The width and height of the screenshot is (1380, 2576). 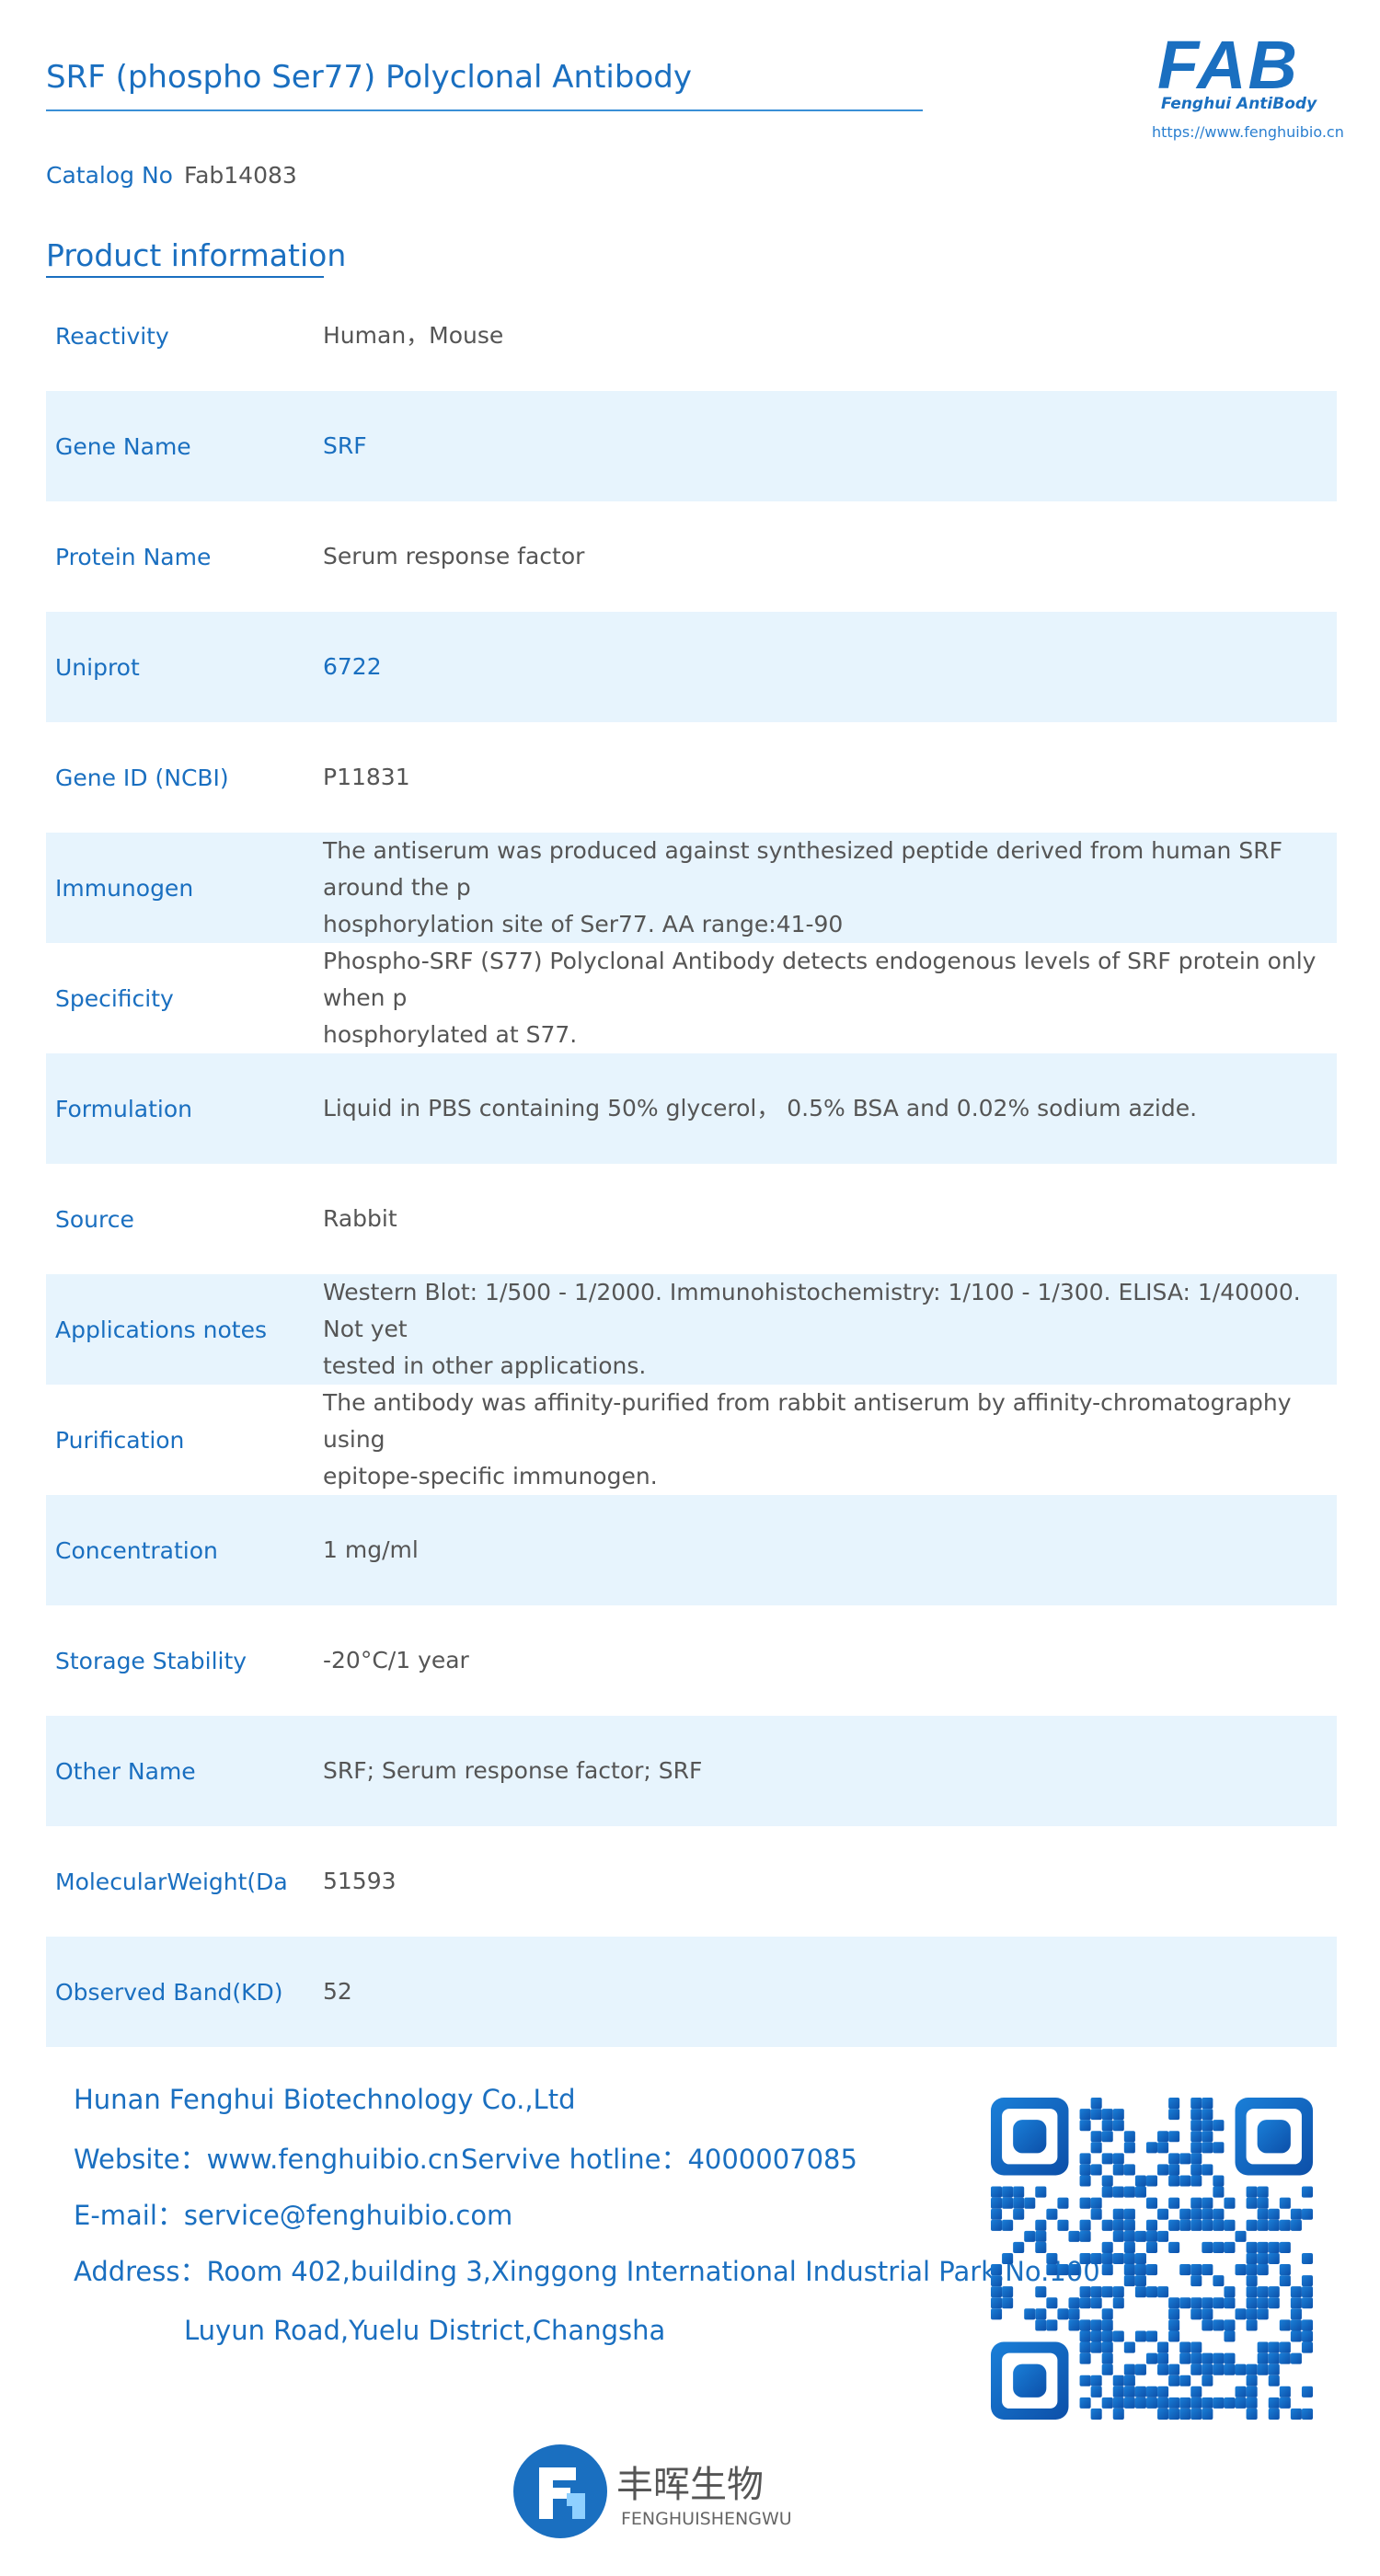 What do you see at coordinates (267, 2159) in the screenshot?
I see `website: Website：www.fenghuibio.cn` at bounding box center [267, 2159].